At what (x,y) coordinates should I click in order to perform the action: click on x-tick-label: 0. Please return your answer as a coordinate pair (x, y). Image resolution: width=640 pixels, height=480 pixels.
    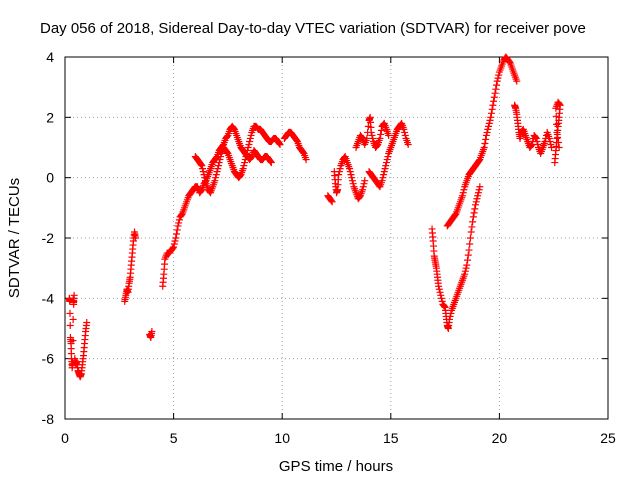
    Looking at the image, I should click on (65, 438).